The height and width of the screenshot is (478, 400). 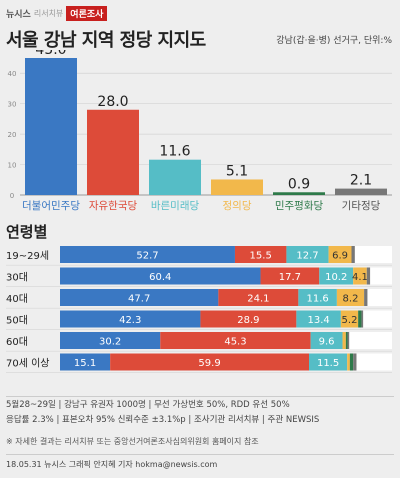 I want to click on age-group-label: 50대, so click(x=17, y=321).